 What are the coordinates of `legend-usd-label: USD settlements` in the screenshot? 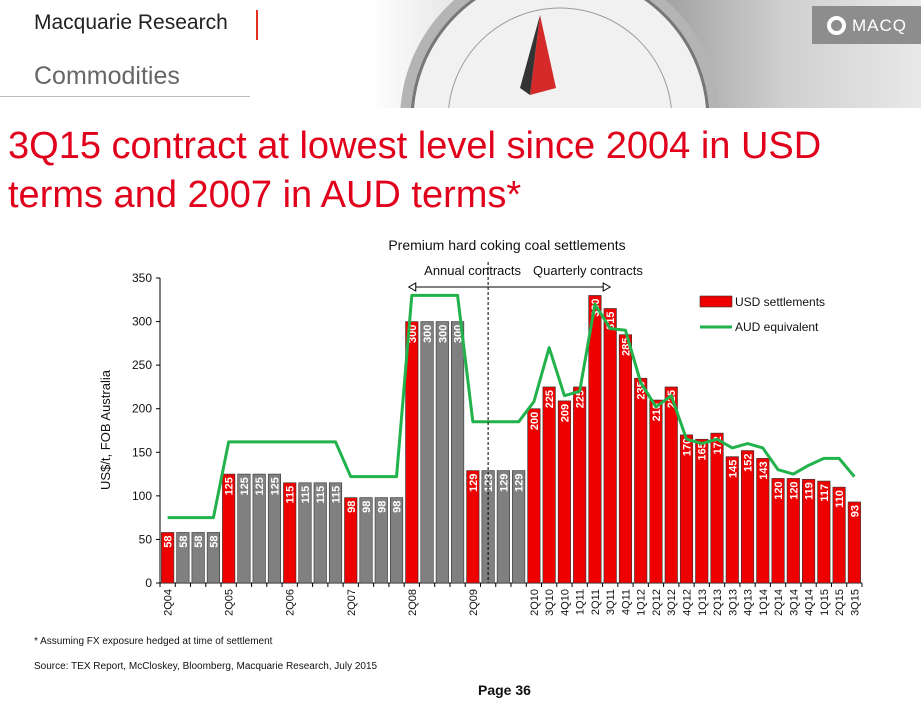 It's located at (780, 302).